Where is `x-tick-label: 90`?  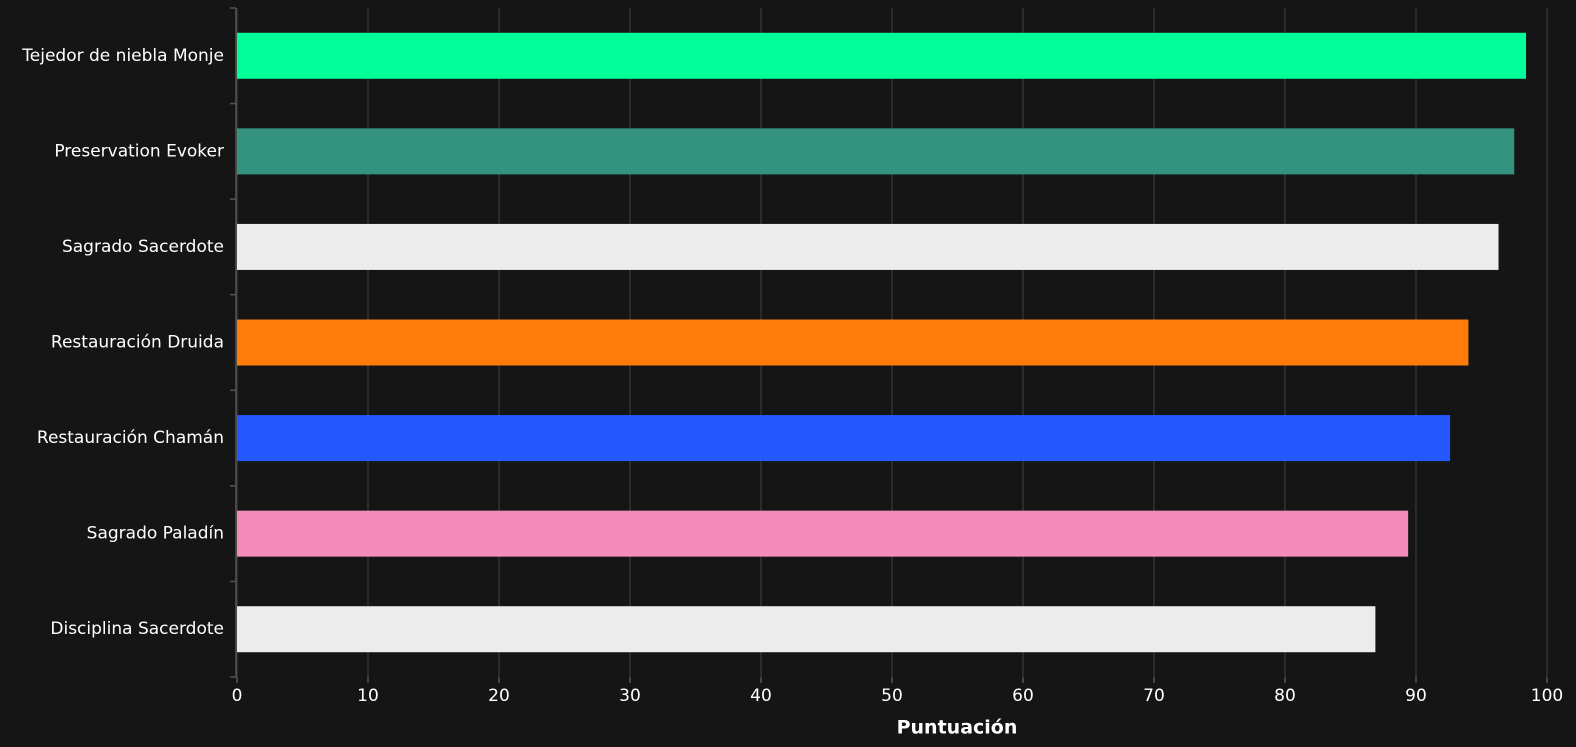
x-tick-label: 90 is located at coordinates (1416, 696).